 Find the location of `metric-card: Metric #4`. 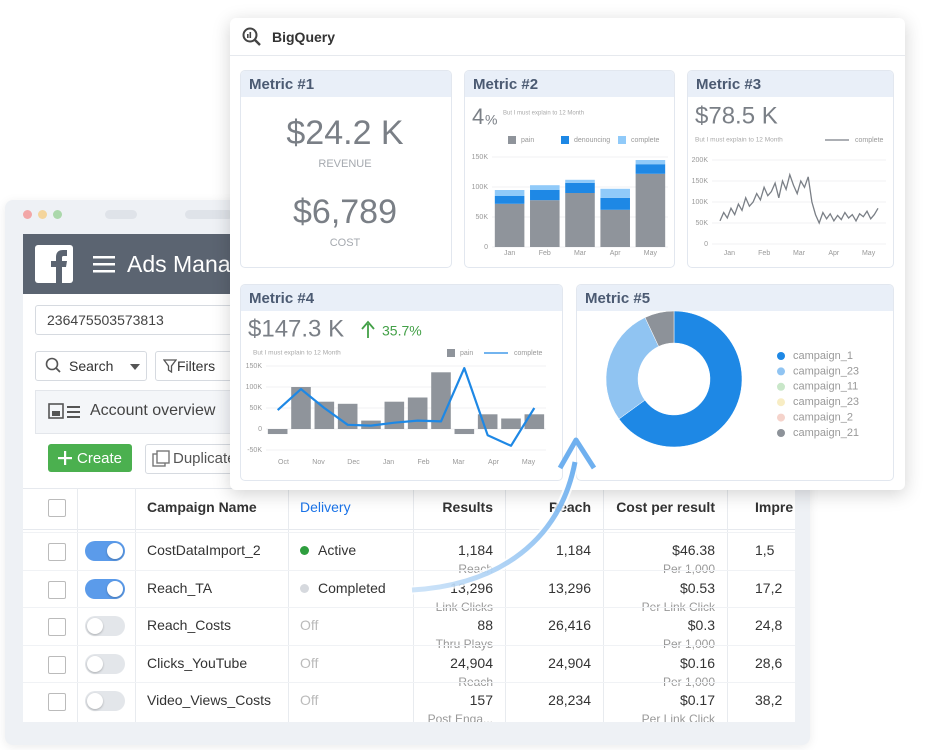

metric-card: Metric #4 is located at coordinates (401, 382).